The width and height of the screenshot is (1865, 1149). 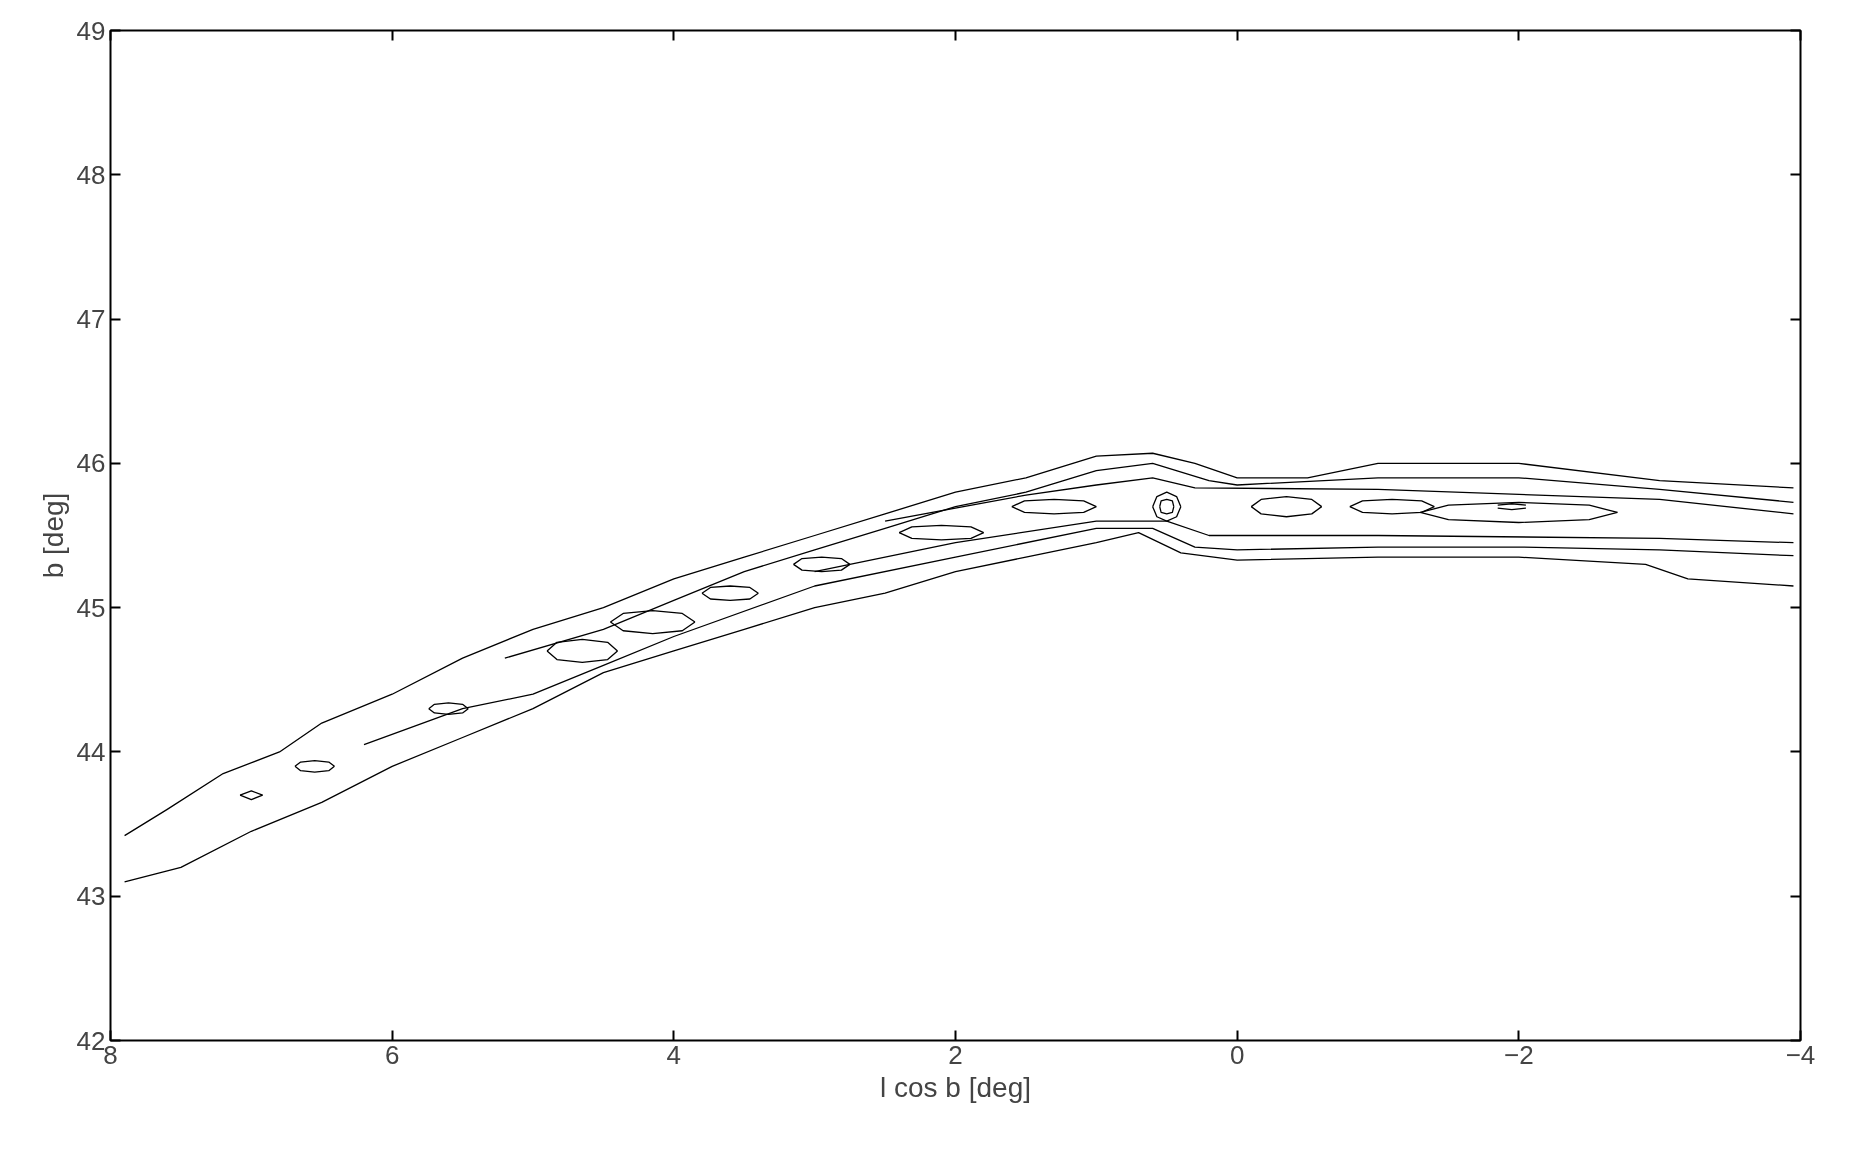 What do you see at coordinates (392, 1054) in the screenshot?
I see `x-tick-label: 6` at bounding box center [392, 1054].